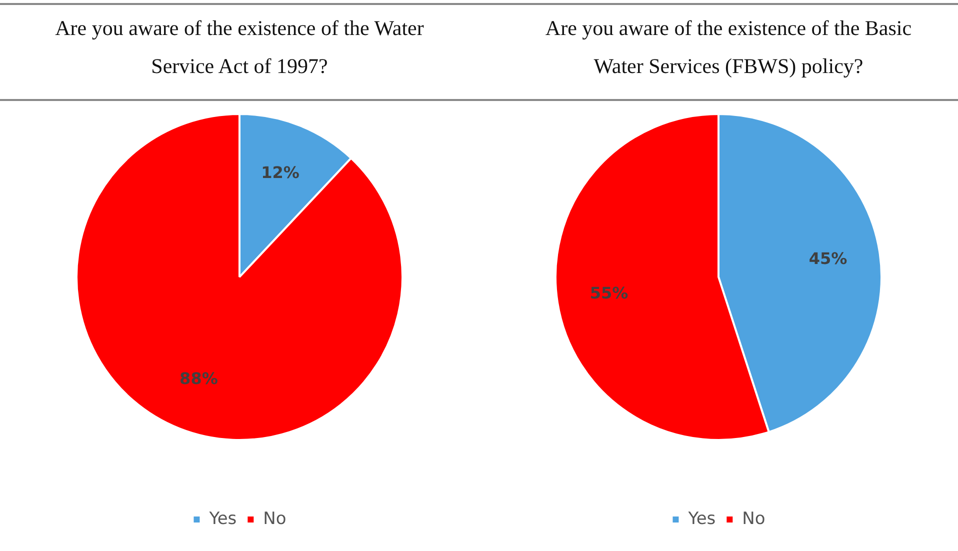  Describe the element at coordinates (199, 378) in the screenshot. I see `data-label: 88%` at that location.